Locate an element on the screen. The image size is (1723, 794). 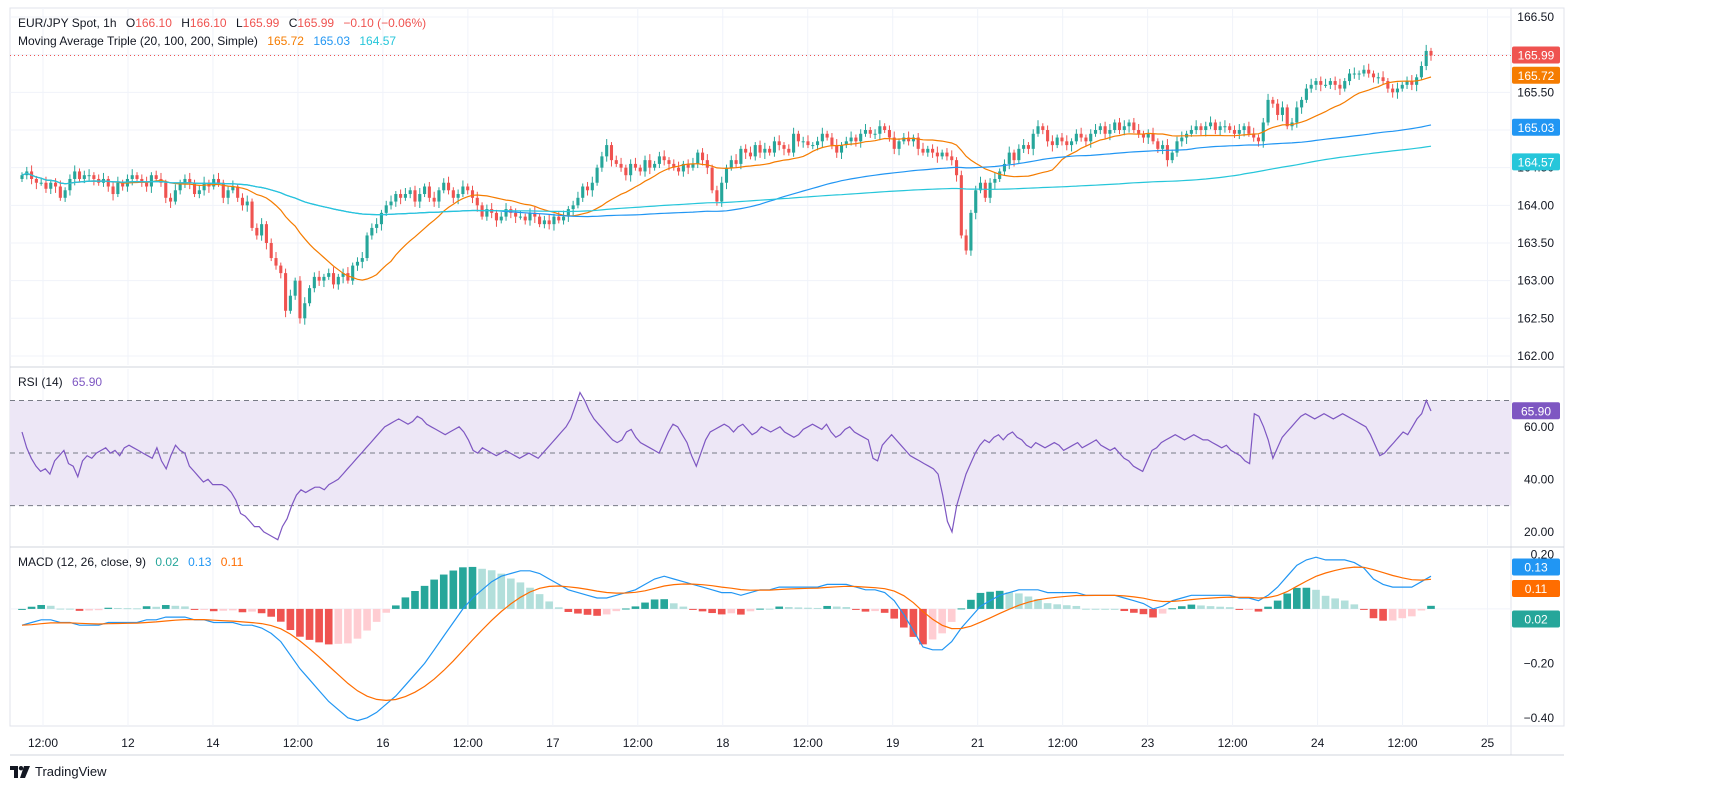
time-axis-label: 12 is located at coordinates (128, 743).